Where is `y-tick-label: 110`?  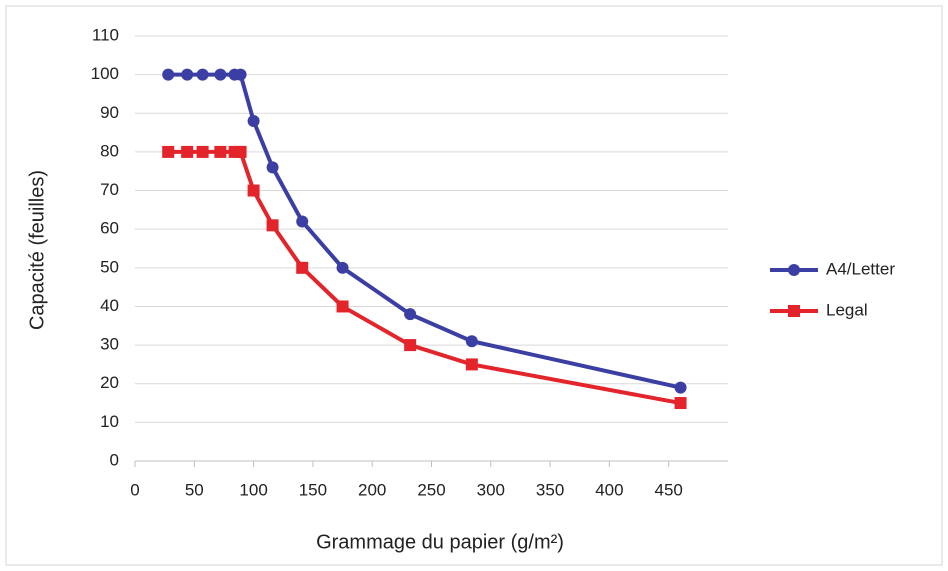 y-tick-label: 110 is located at coordinates (105, 34).